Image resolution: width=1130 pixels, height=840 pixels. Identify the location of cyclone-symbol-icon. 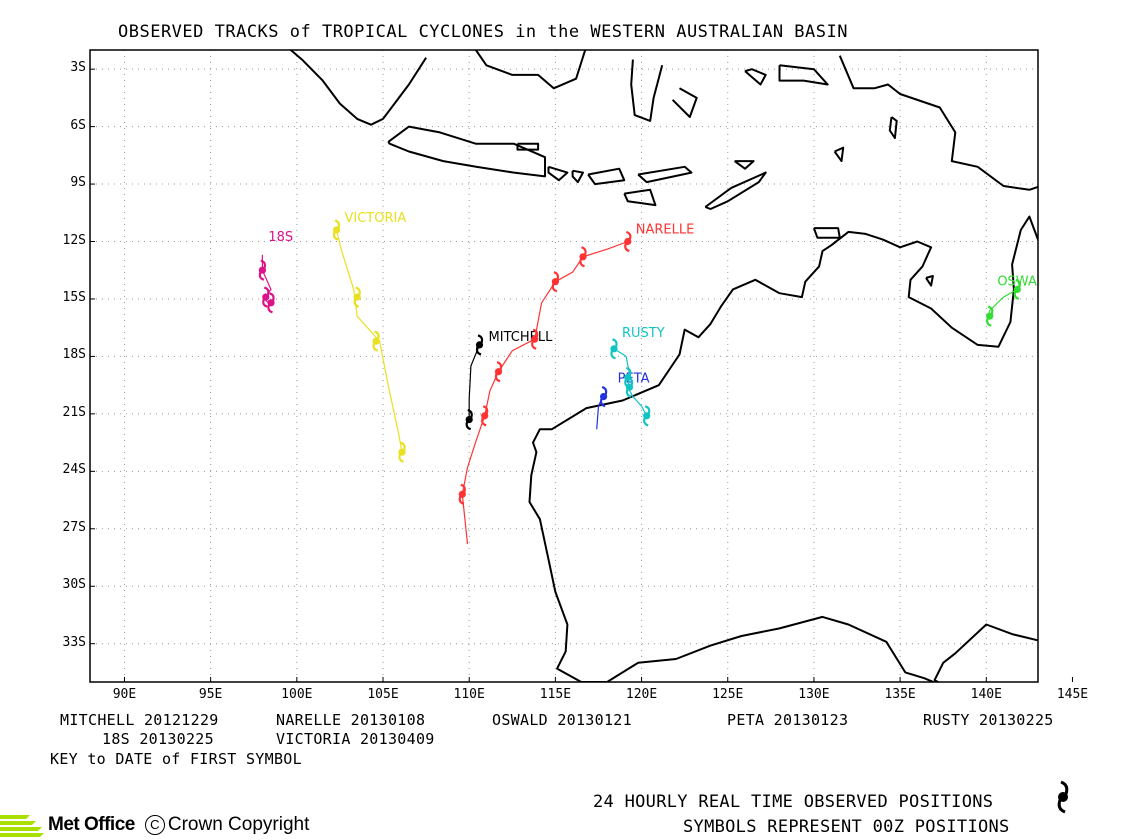
(1063, 797).